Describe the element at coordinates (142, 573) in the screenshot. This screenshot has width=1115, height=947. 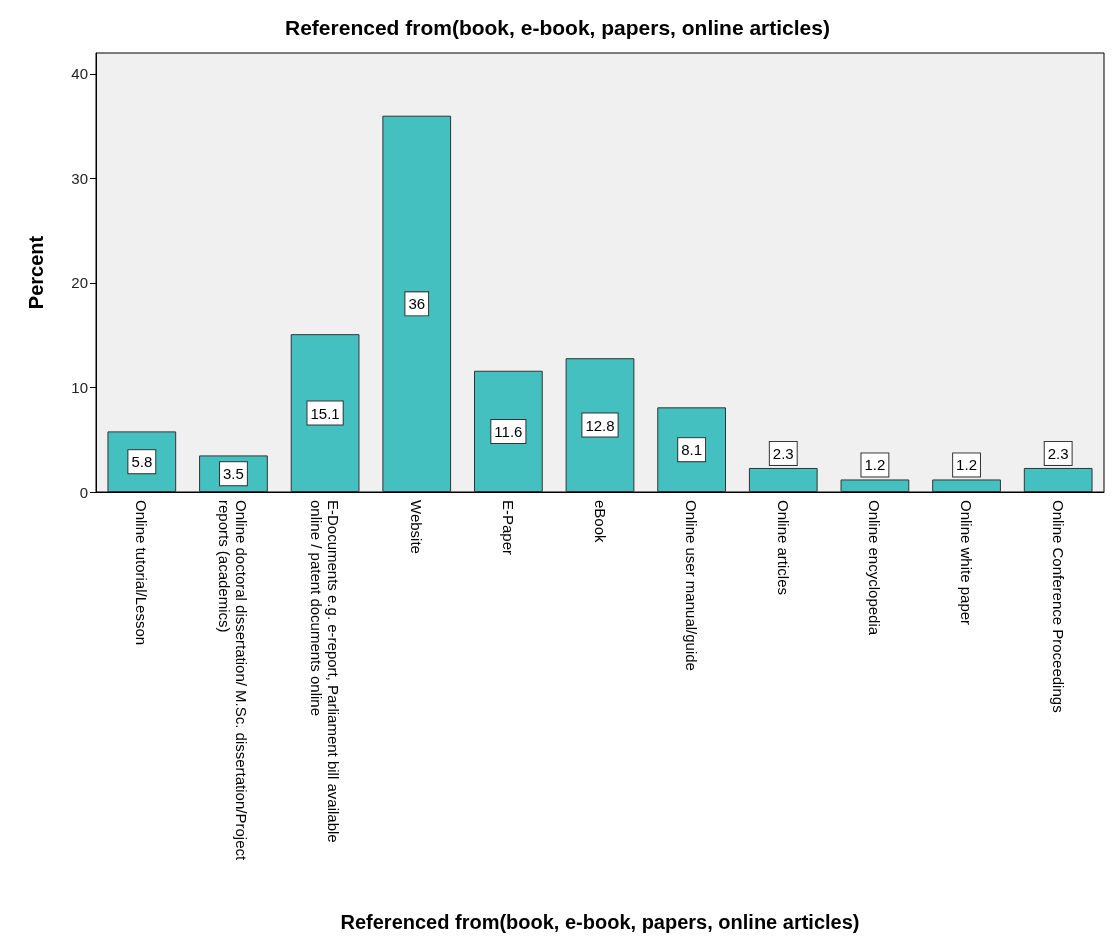
I see `x-tick-label: Online tutorial/Lesson` at that location.